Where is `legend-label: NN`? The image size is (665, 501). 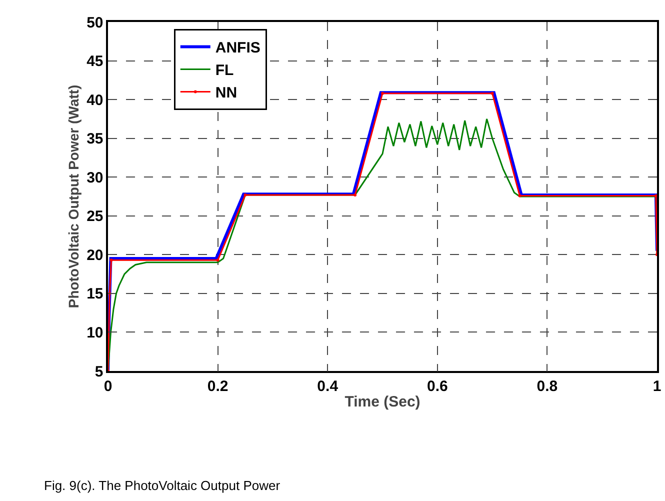
legend-label: NN is located at coordinates (226, 93).